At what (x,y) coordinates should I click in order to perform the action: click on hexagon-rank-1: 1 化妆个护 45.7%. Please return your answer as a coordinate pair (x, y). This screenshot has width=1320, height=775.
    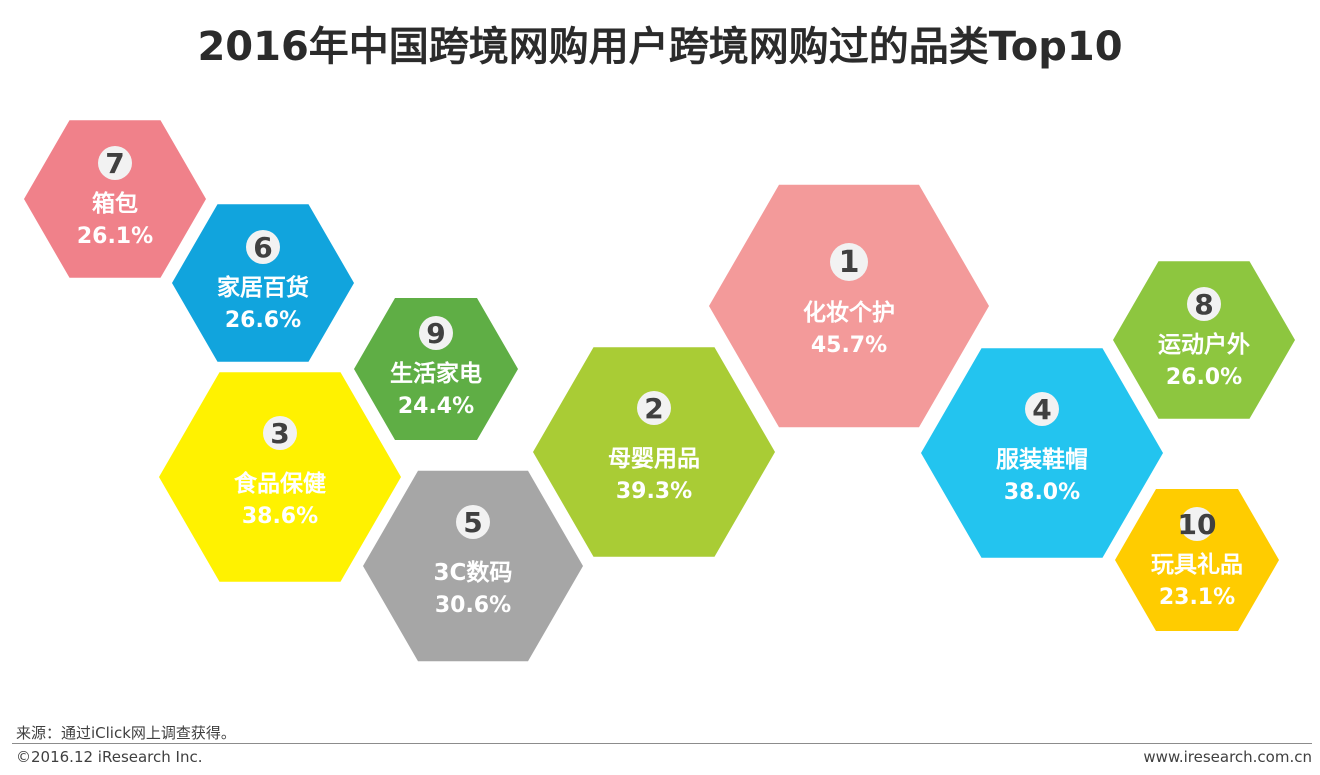
    Looking at the image, I should click on (849, 306).